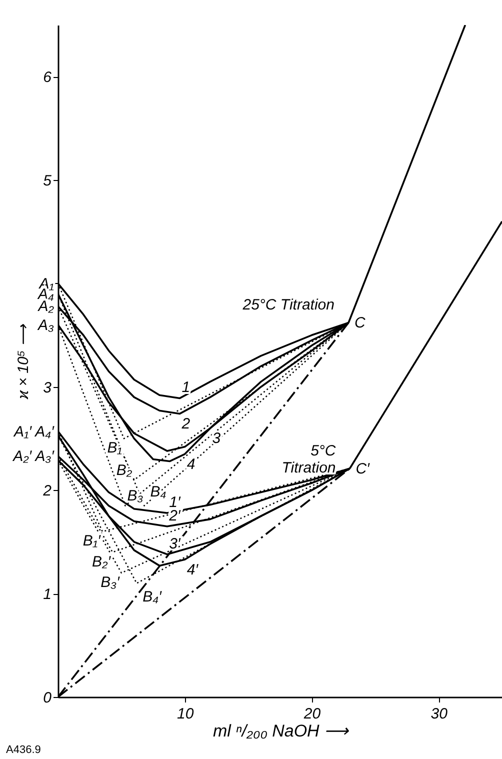 The height and width of the screenshot is (759, 502). I want to click on series-label: 2, so click(185, 424).